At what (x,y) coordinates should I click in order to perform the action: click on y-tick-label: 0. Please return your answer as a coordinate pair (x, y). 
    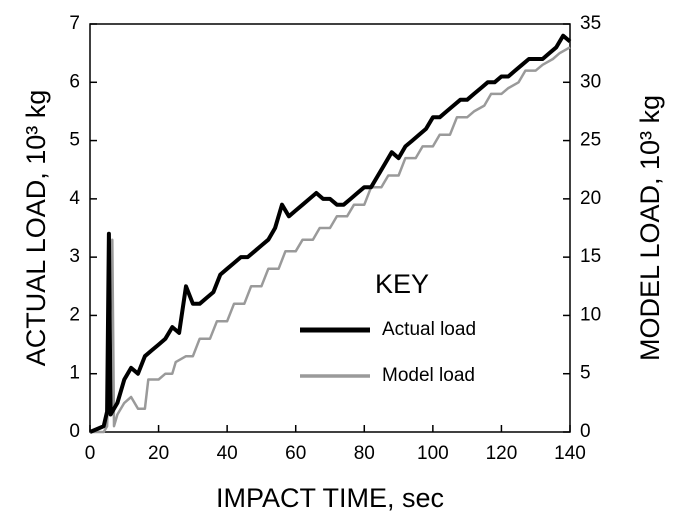
    Looking at the image, I should click on (74, 431).